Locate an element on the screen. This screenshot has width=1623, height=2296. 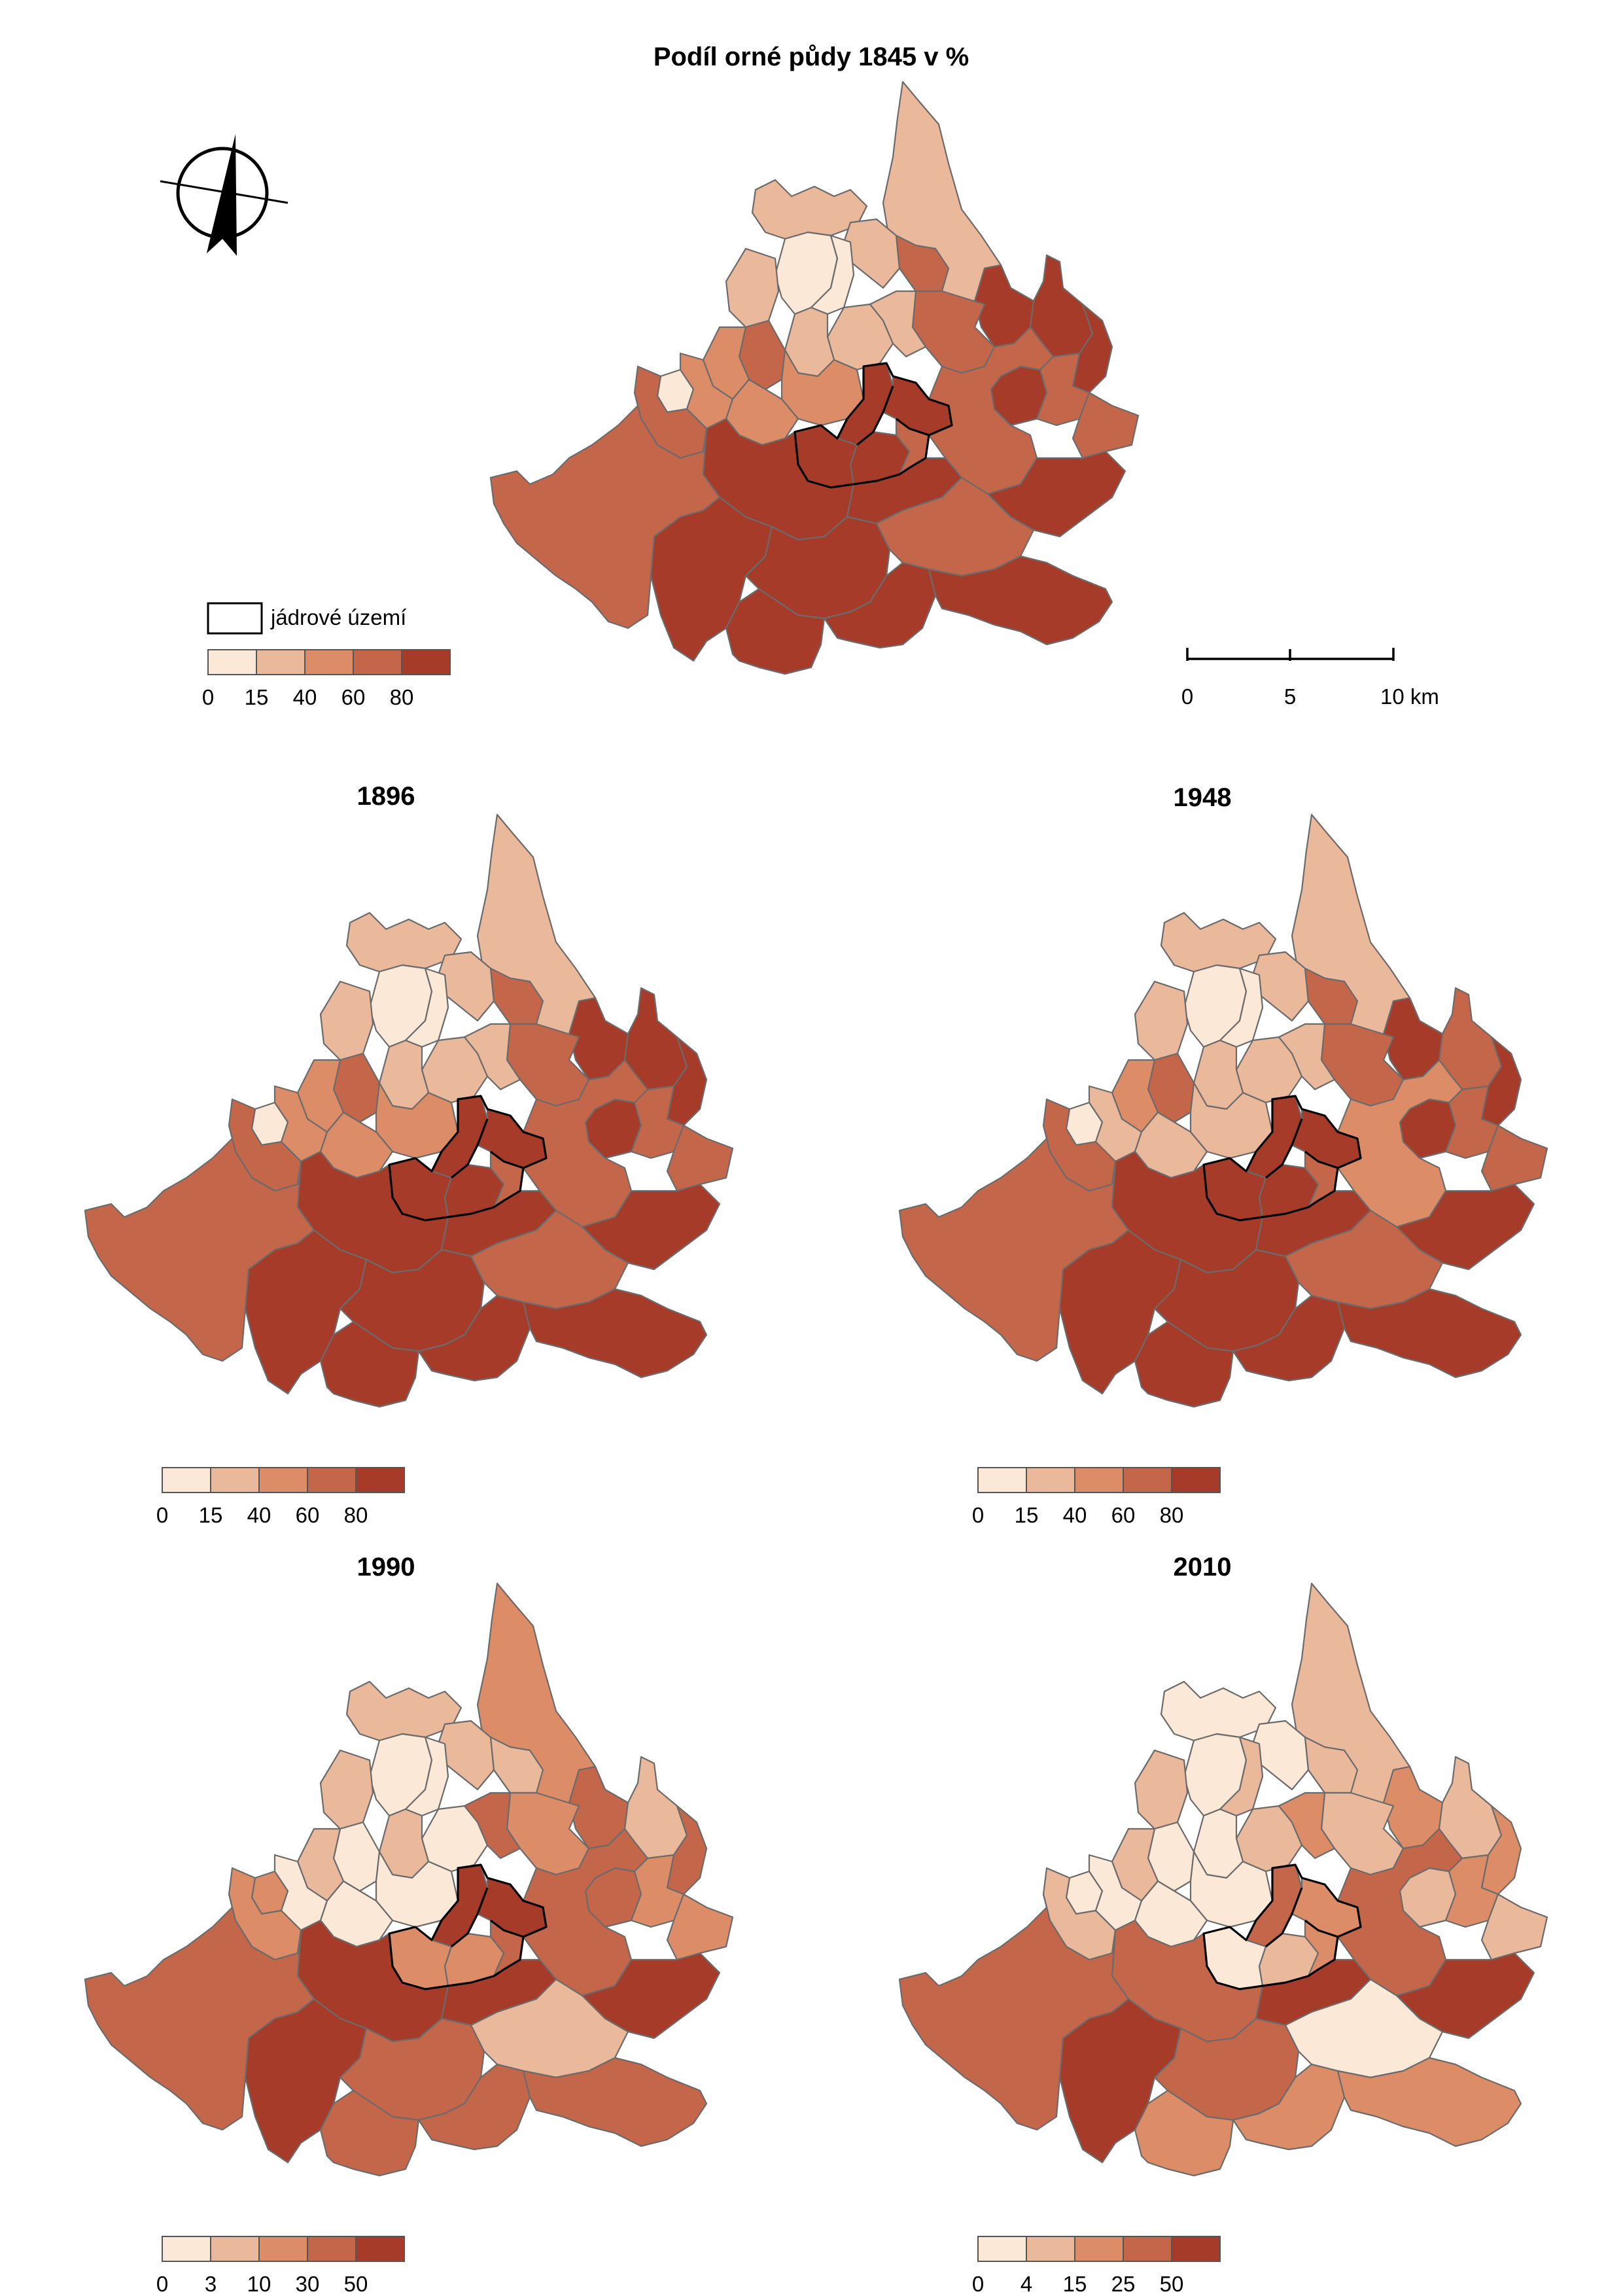
map-panel-1990 is located at coordinates (409, 1880).